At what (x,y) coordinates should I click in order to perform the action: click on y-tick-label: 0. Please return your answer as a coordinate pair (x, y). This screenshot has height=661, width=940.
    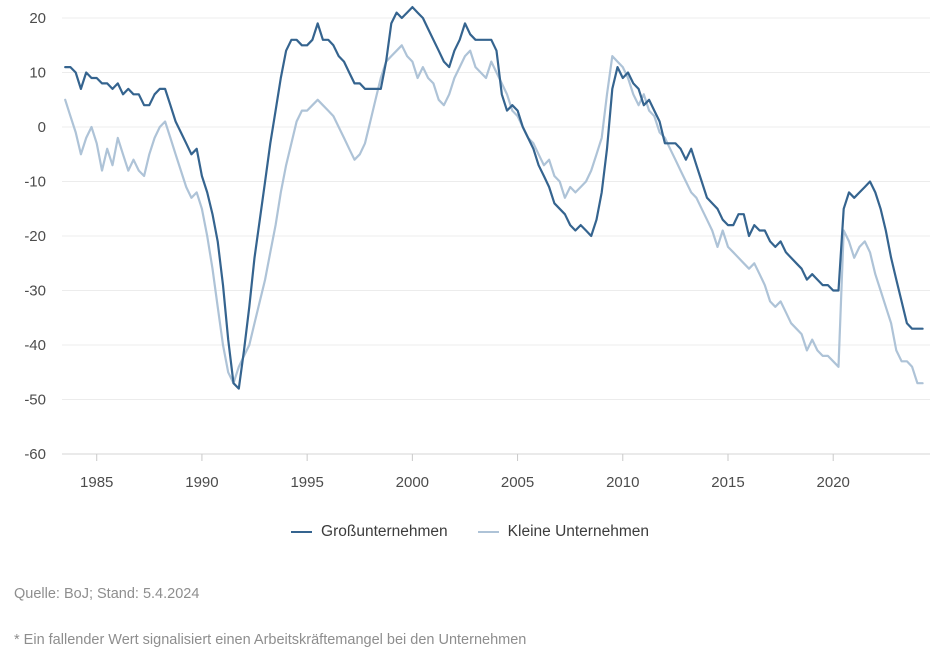
    Looking at the image, I should click on (42, 127).